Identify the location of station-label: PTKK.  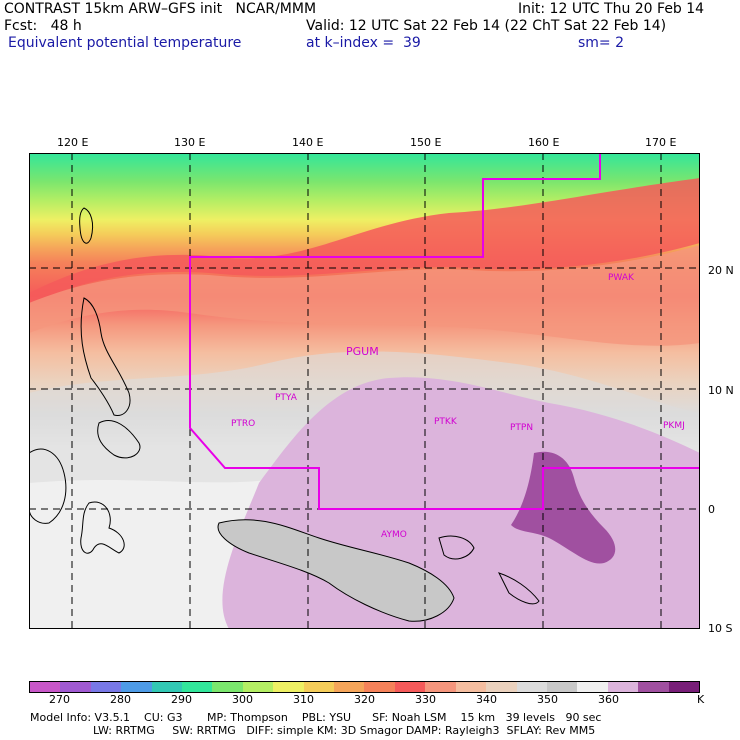
(445, 422).